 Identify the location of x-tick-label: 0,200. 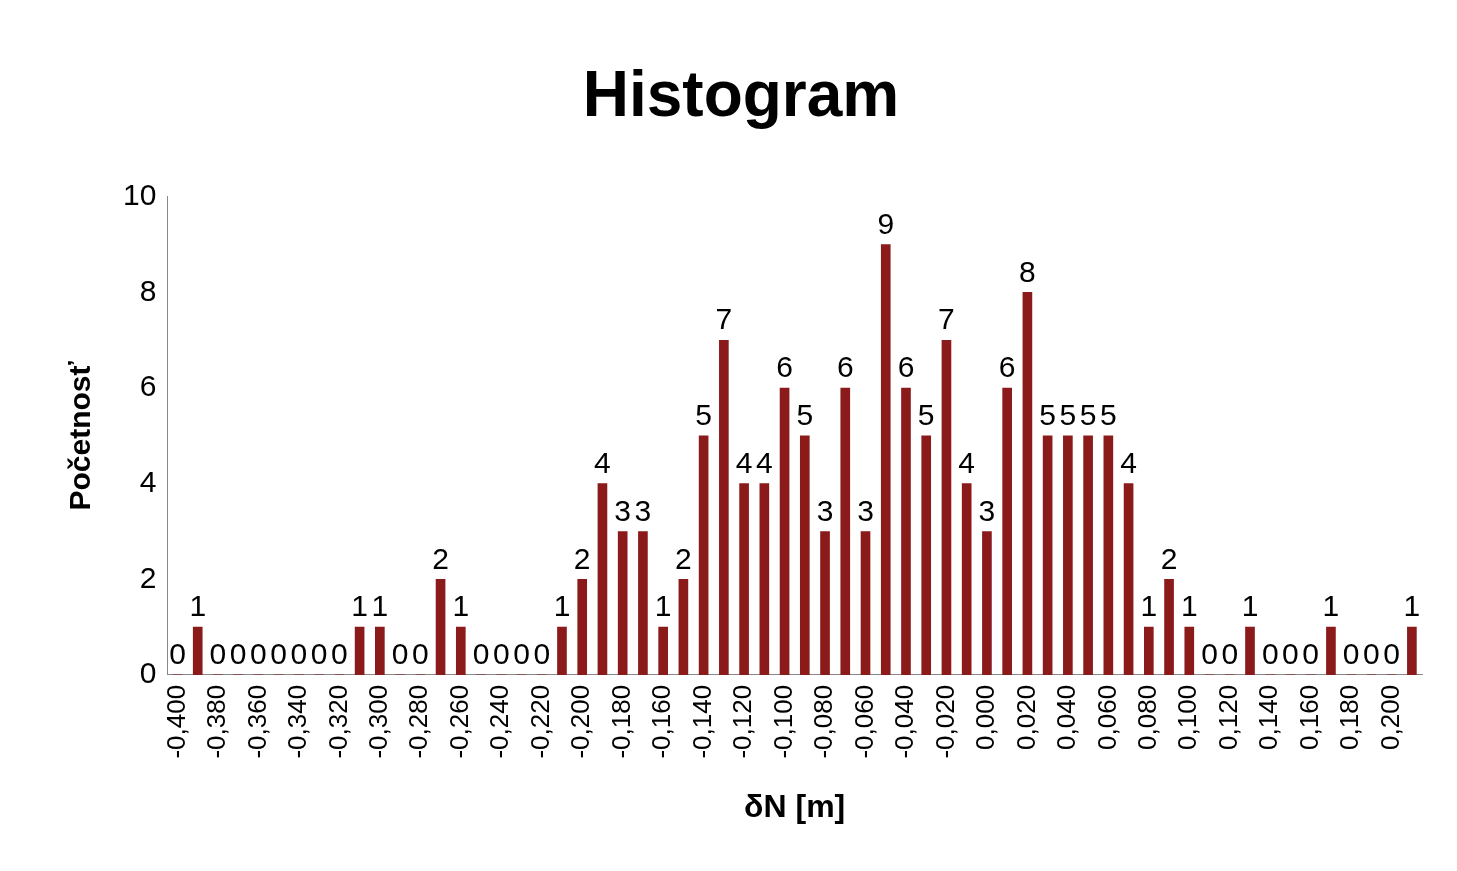
(1389, 717).